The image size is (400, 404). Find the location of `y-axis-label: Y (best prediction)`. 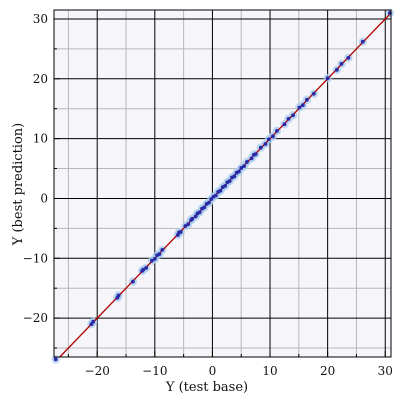

y-axis-label: Y (best prediction) is located at coordinates (18, 184).